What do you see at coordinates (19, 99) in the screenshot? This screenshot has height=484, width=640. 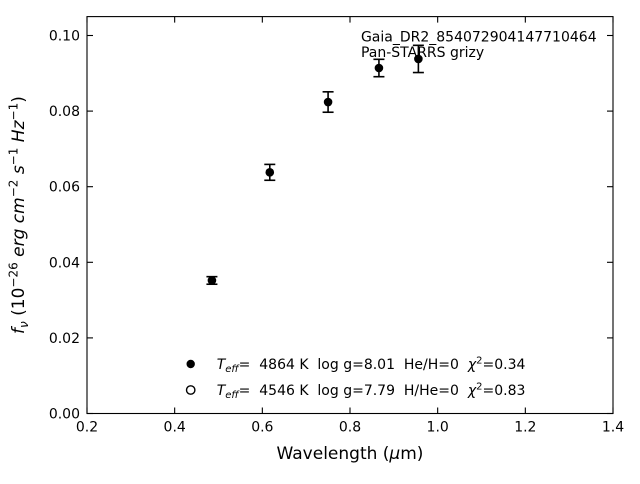 I see `text-run: )` at bounding box center [19, 99].